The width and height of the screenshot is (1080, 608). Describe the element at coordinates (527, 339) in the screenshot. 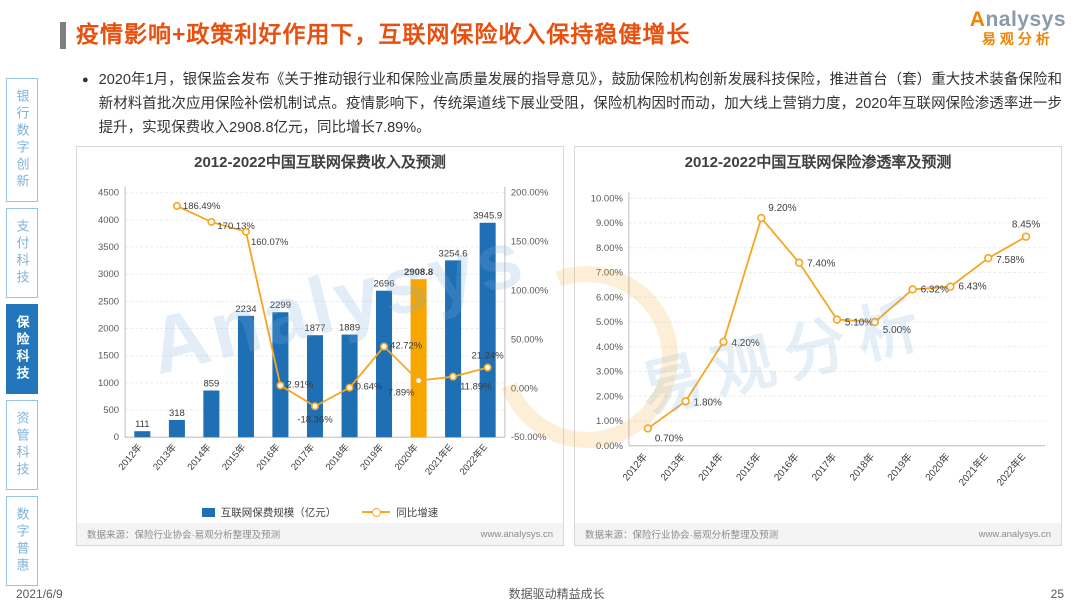

I see `svg-text: 50.00%` at that location.